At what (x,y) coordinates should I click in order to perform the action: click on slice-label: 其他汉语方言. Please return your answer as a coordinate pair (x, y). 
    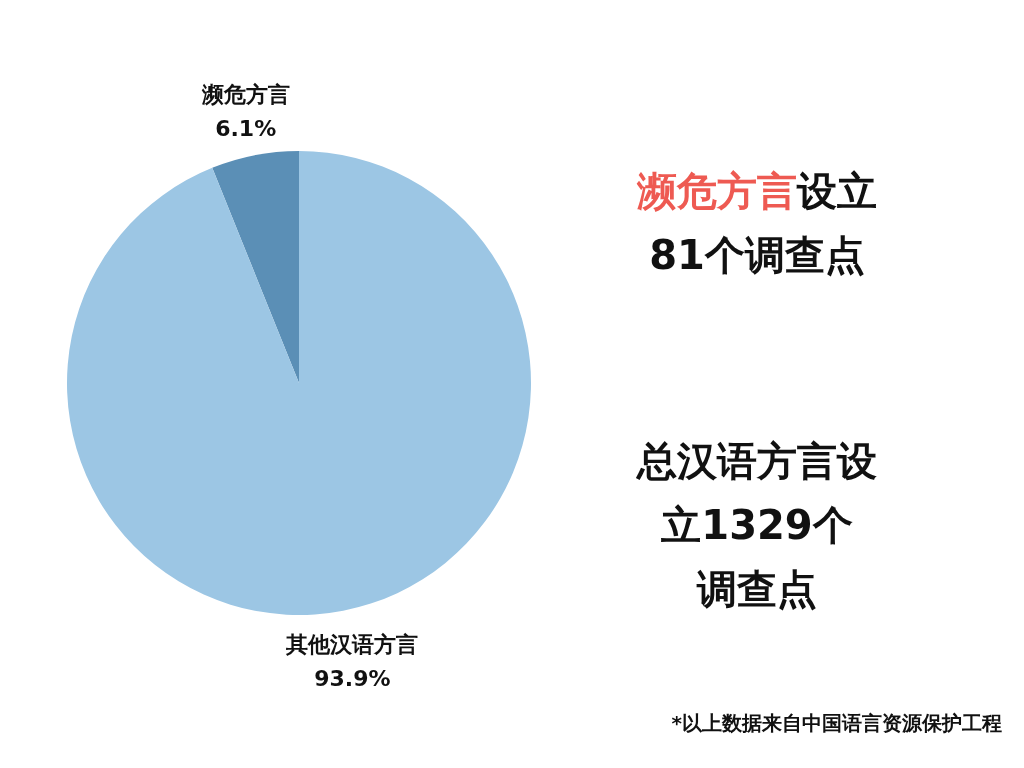
    Looking at the image, I should click on (352, 644).